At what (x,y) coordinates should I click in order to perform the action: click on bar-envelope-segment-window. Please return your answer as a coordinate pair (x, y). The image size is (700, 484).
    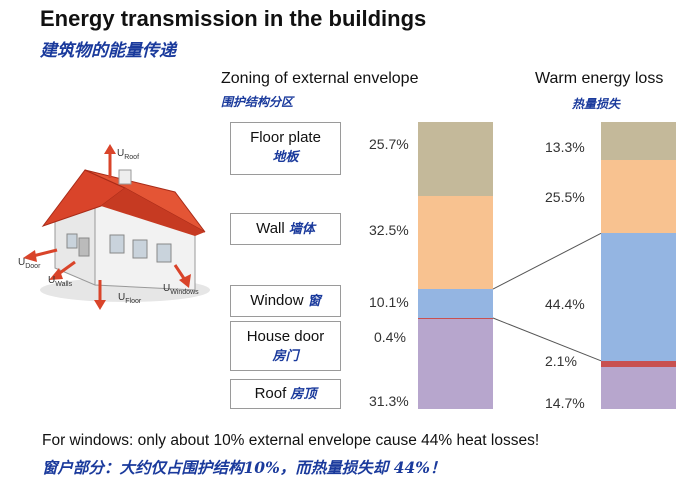
    Looking at the image, I should click on (455, 304).